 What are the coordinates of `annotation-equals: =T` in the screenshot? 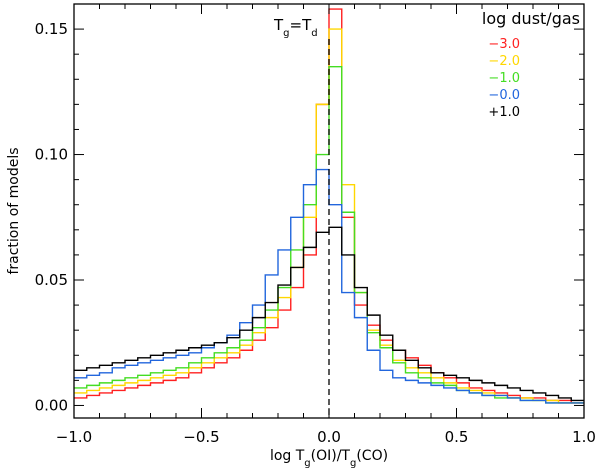 It's located at (301, 25).